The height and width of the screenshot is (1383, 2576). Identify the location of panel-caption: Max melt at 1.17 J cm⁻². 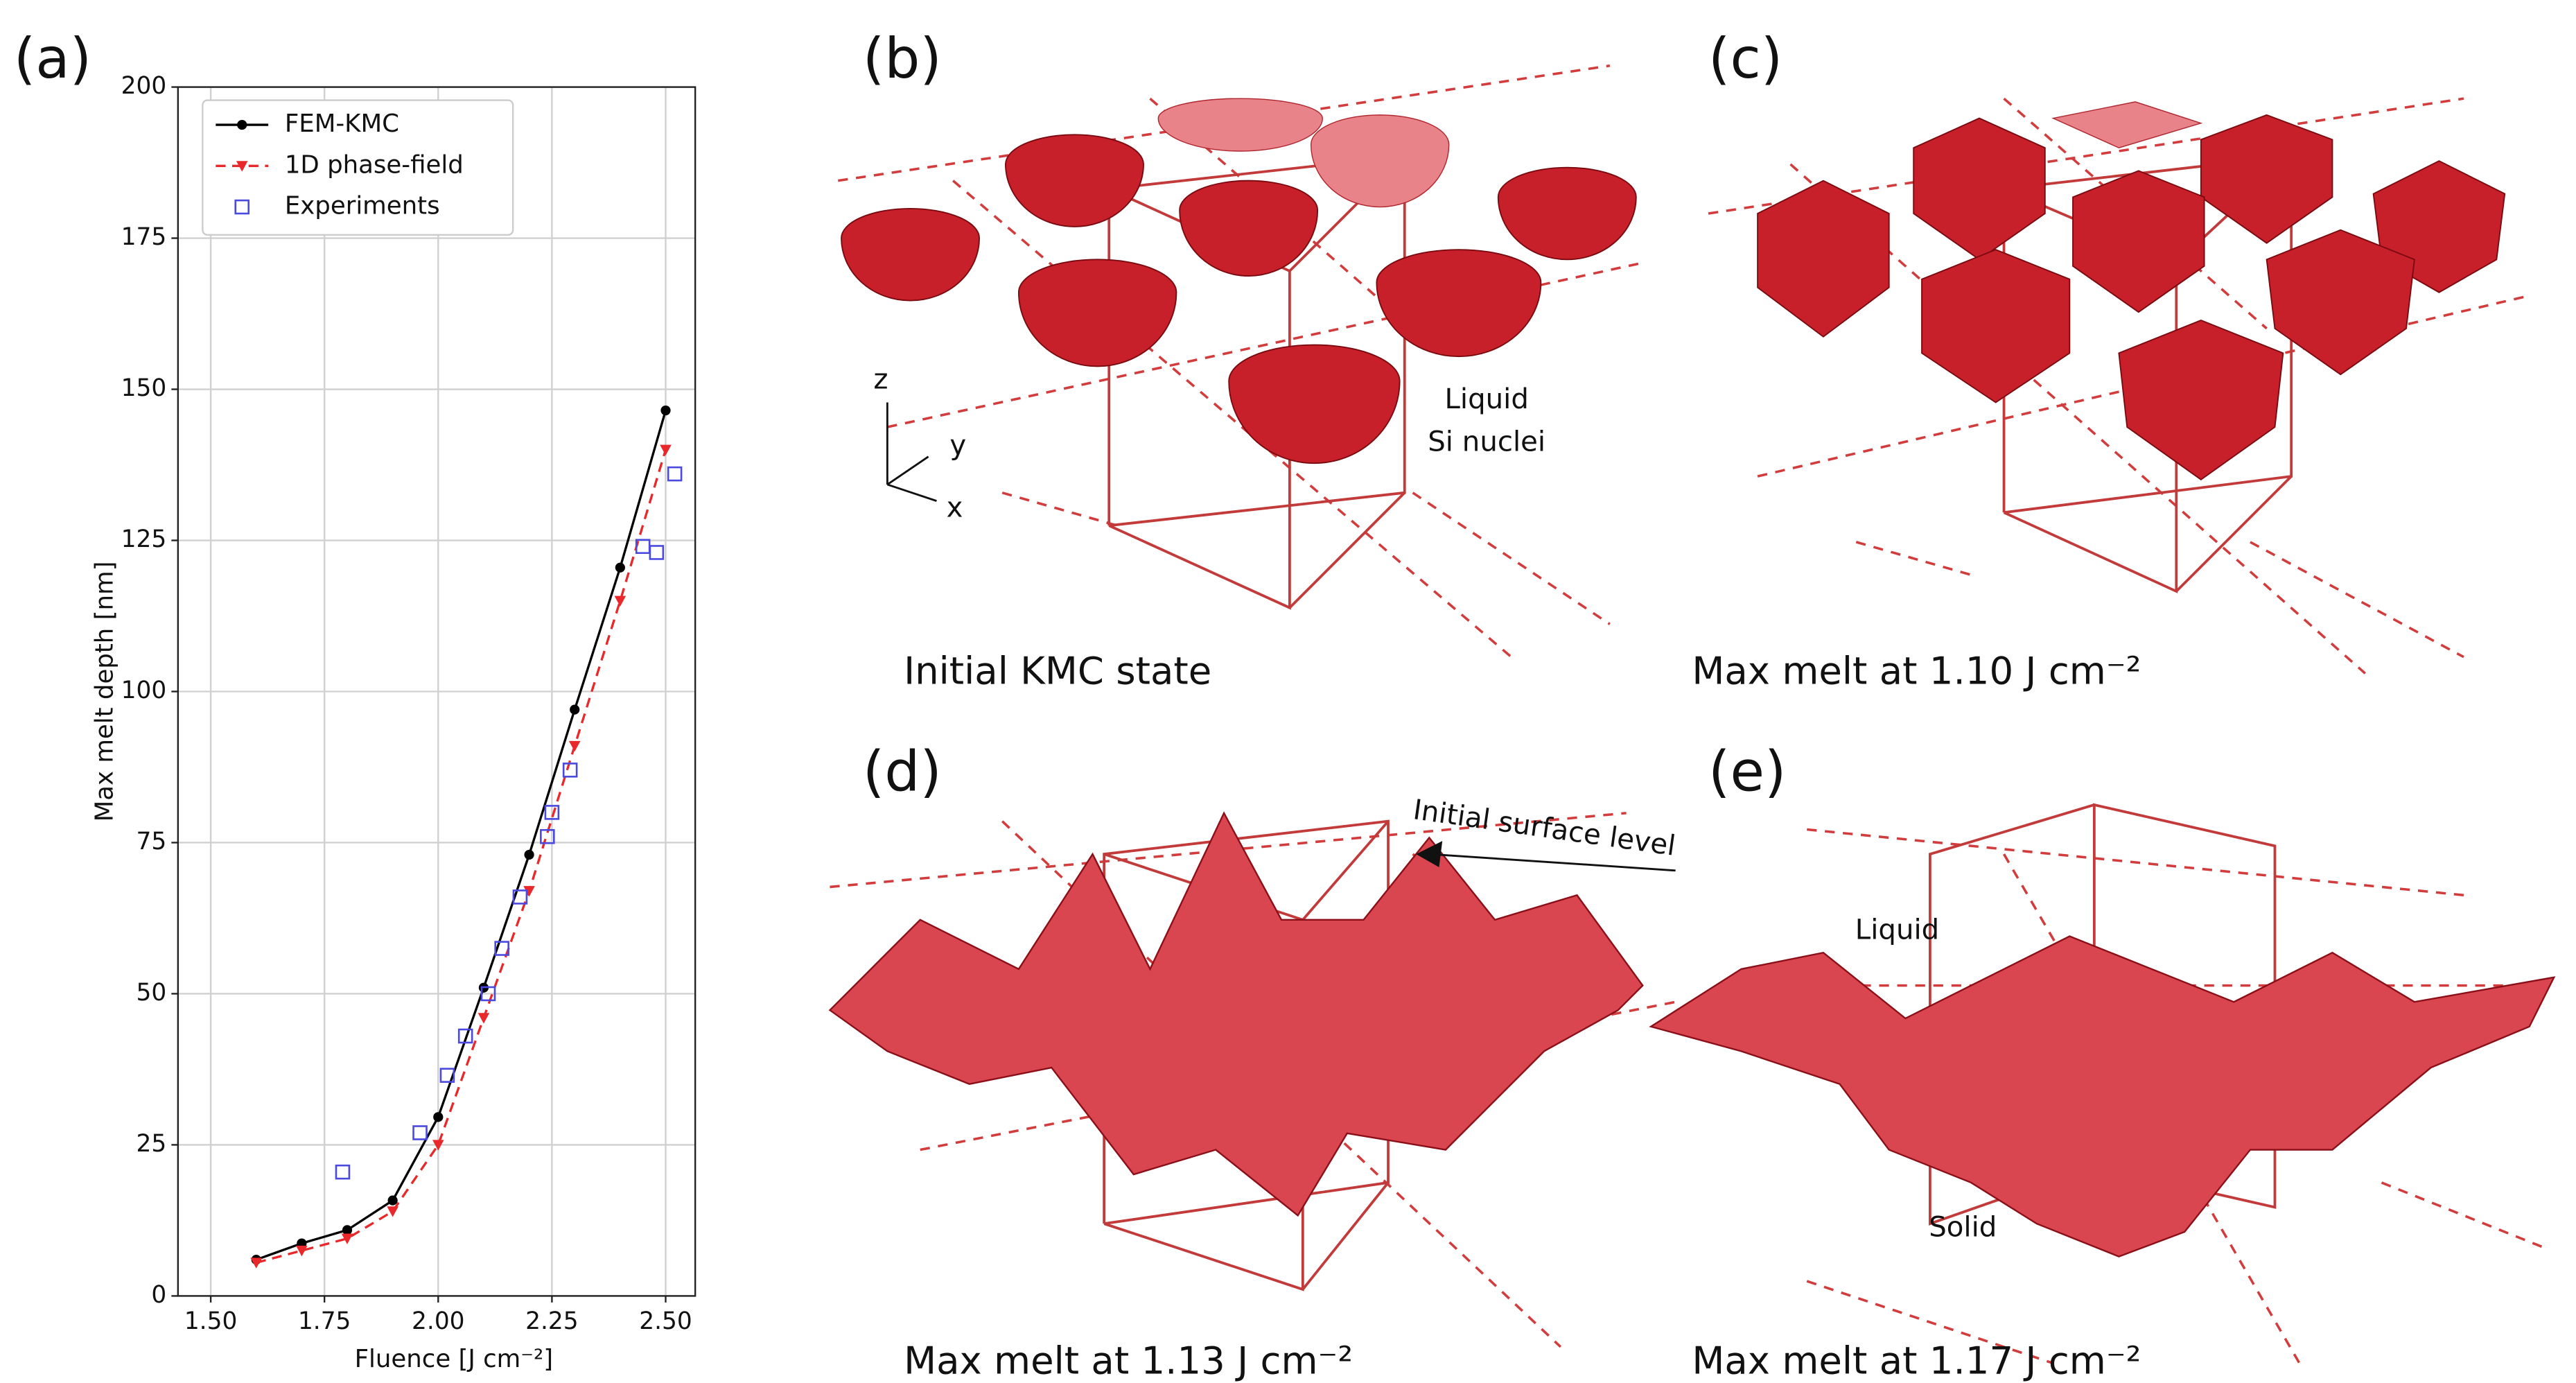
(1916, 1361).